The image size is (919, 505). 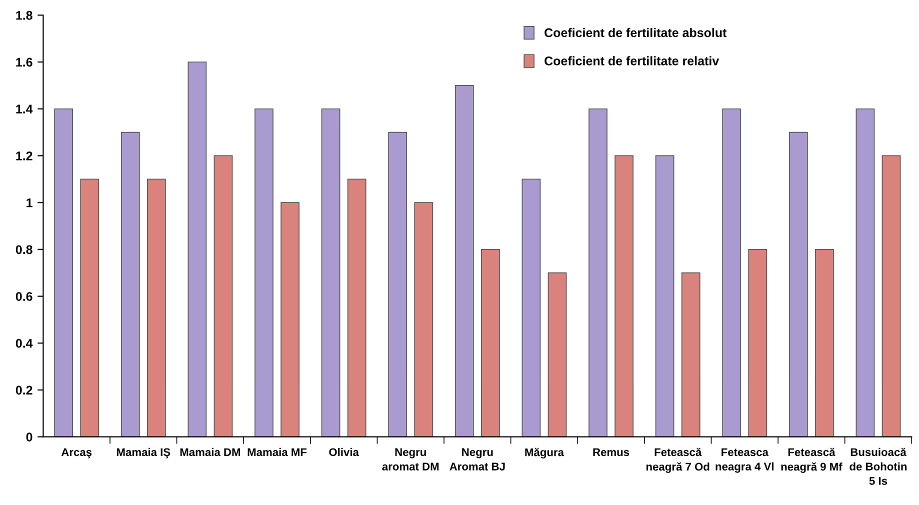 I want to click on x-tick-label: Fetească neagră 9 Mf, so click(x=811, y=460).